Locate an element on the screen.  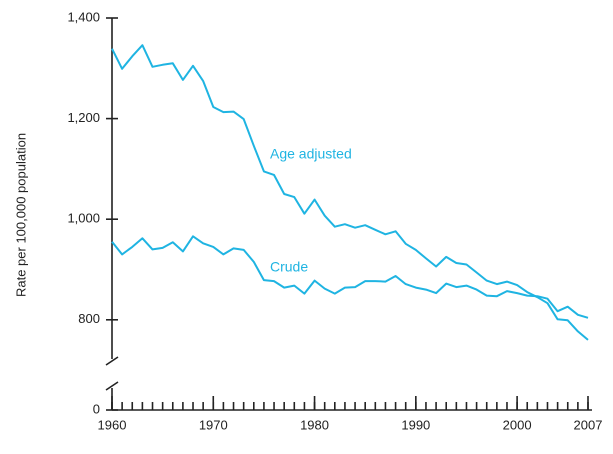
y-tick-label: 1,200 is located at coordinates (83, 117).